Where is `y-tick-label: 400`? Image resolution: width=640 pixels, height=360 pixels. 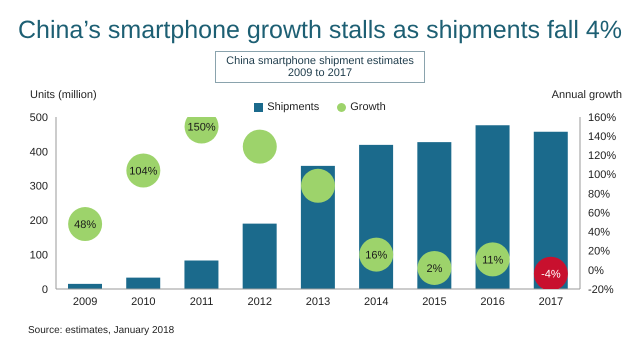 y-tick-label: 400 is located at coordinates (39, 152).